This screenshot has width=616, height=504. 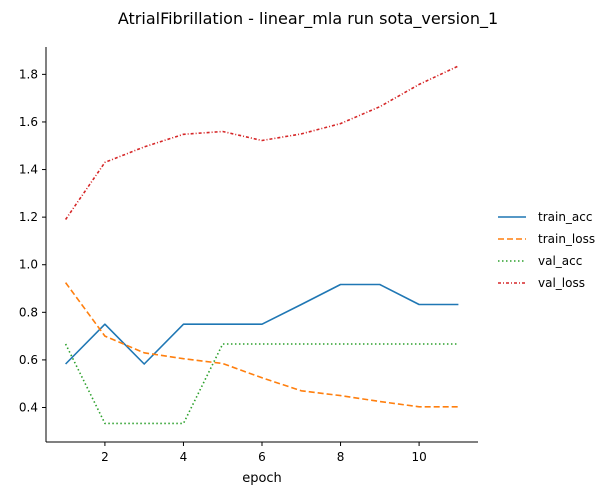 I want to click on legend-label-val-loss: val_loss, so click(x=561, y=283).